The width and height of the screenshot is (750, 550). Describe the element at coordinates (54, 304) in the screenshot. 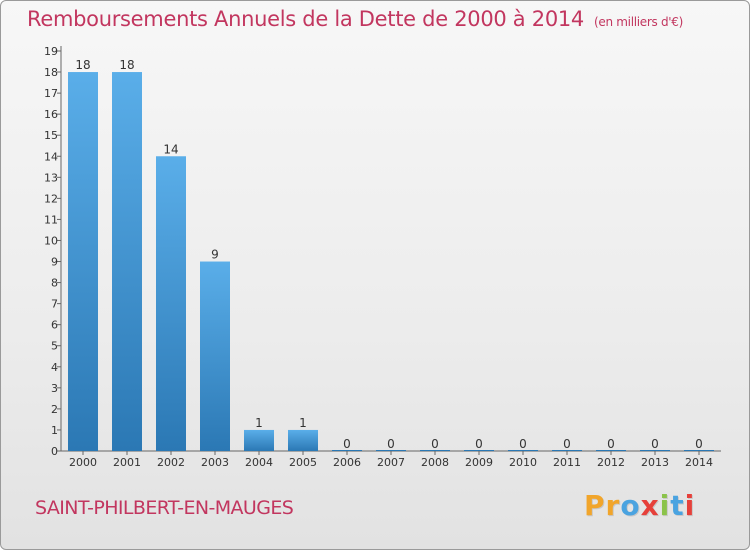

I see `y-tick-label: 7` at that location.